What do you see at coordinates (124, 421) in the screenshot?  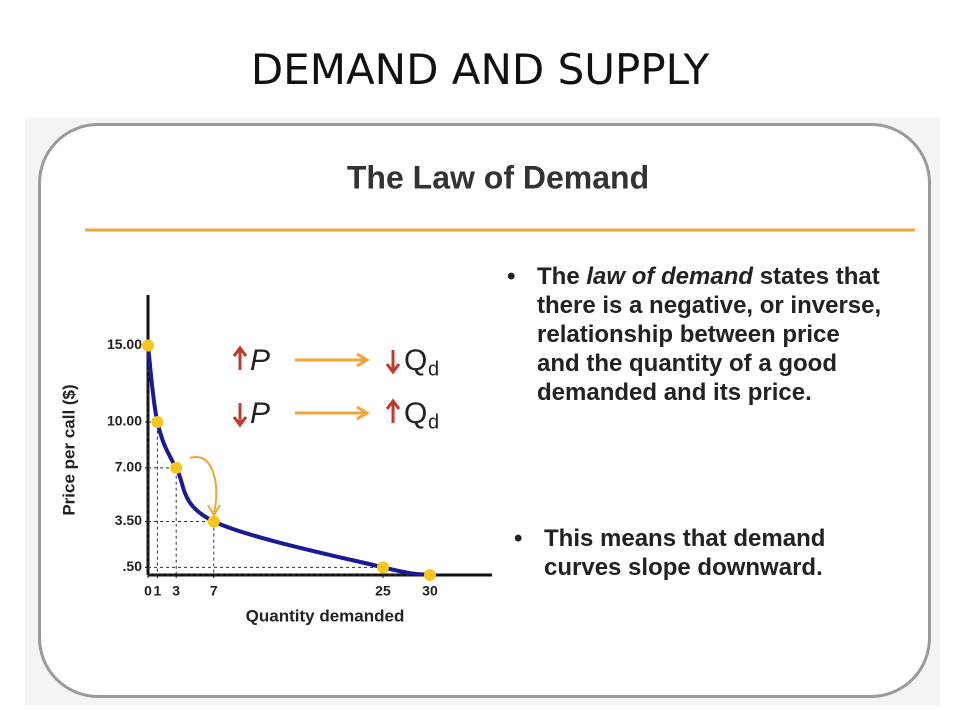 I see `y-tick-label: 10.00` at bounding box center [124, 421].